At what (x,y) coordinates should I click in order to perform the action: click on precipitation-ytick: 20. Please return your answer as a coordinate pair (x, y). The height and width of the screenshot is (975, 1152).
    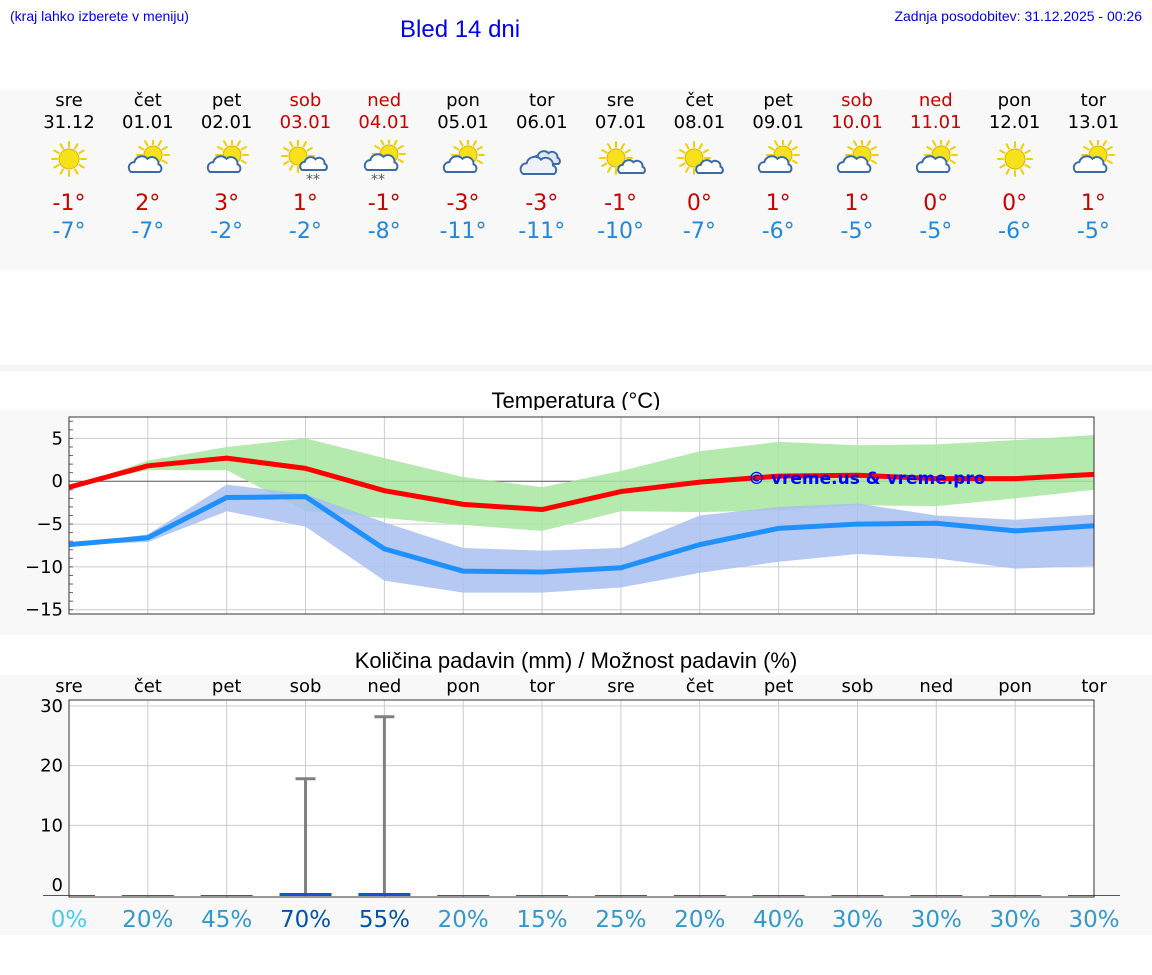
    Looking at the image, I should click on (51, 766).